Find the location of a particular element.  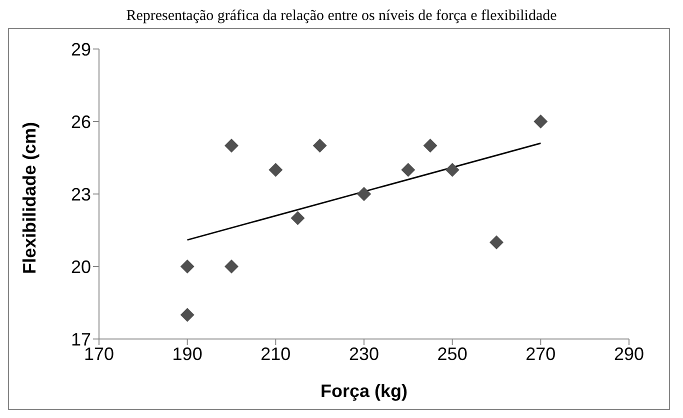

chart-title: Representação gráfica da relação entre os níveis de força e flexibilidade is located at coordinates (341, 17).